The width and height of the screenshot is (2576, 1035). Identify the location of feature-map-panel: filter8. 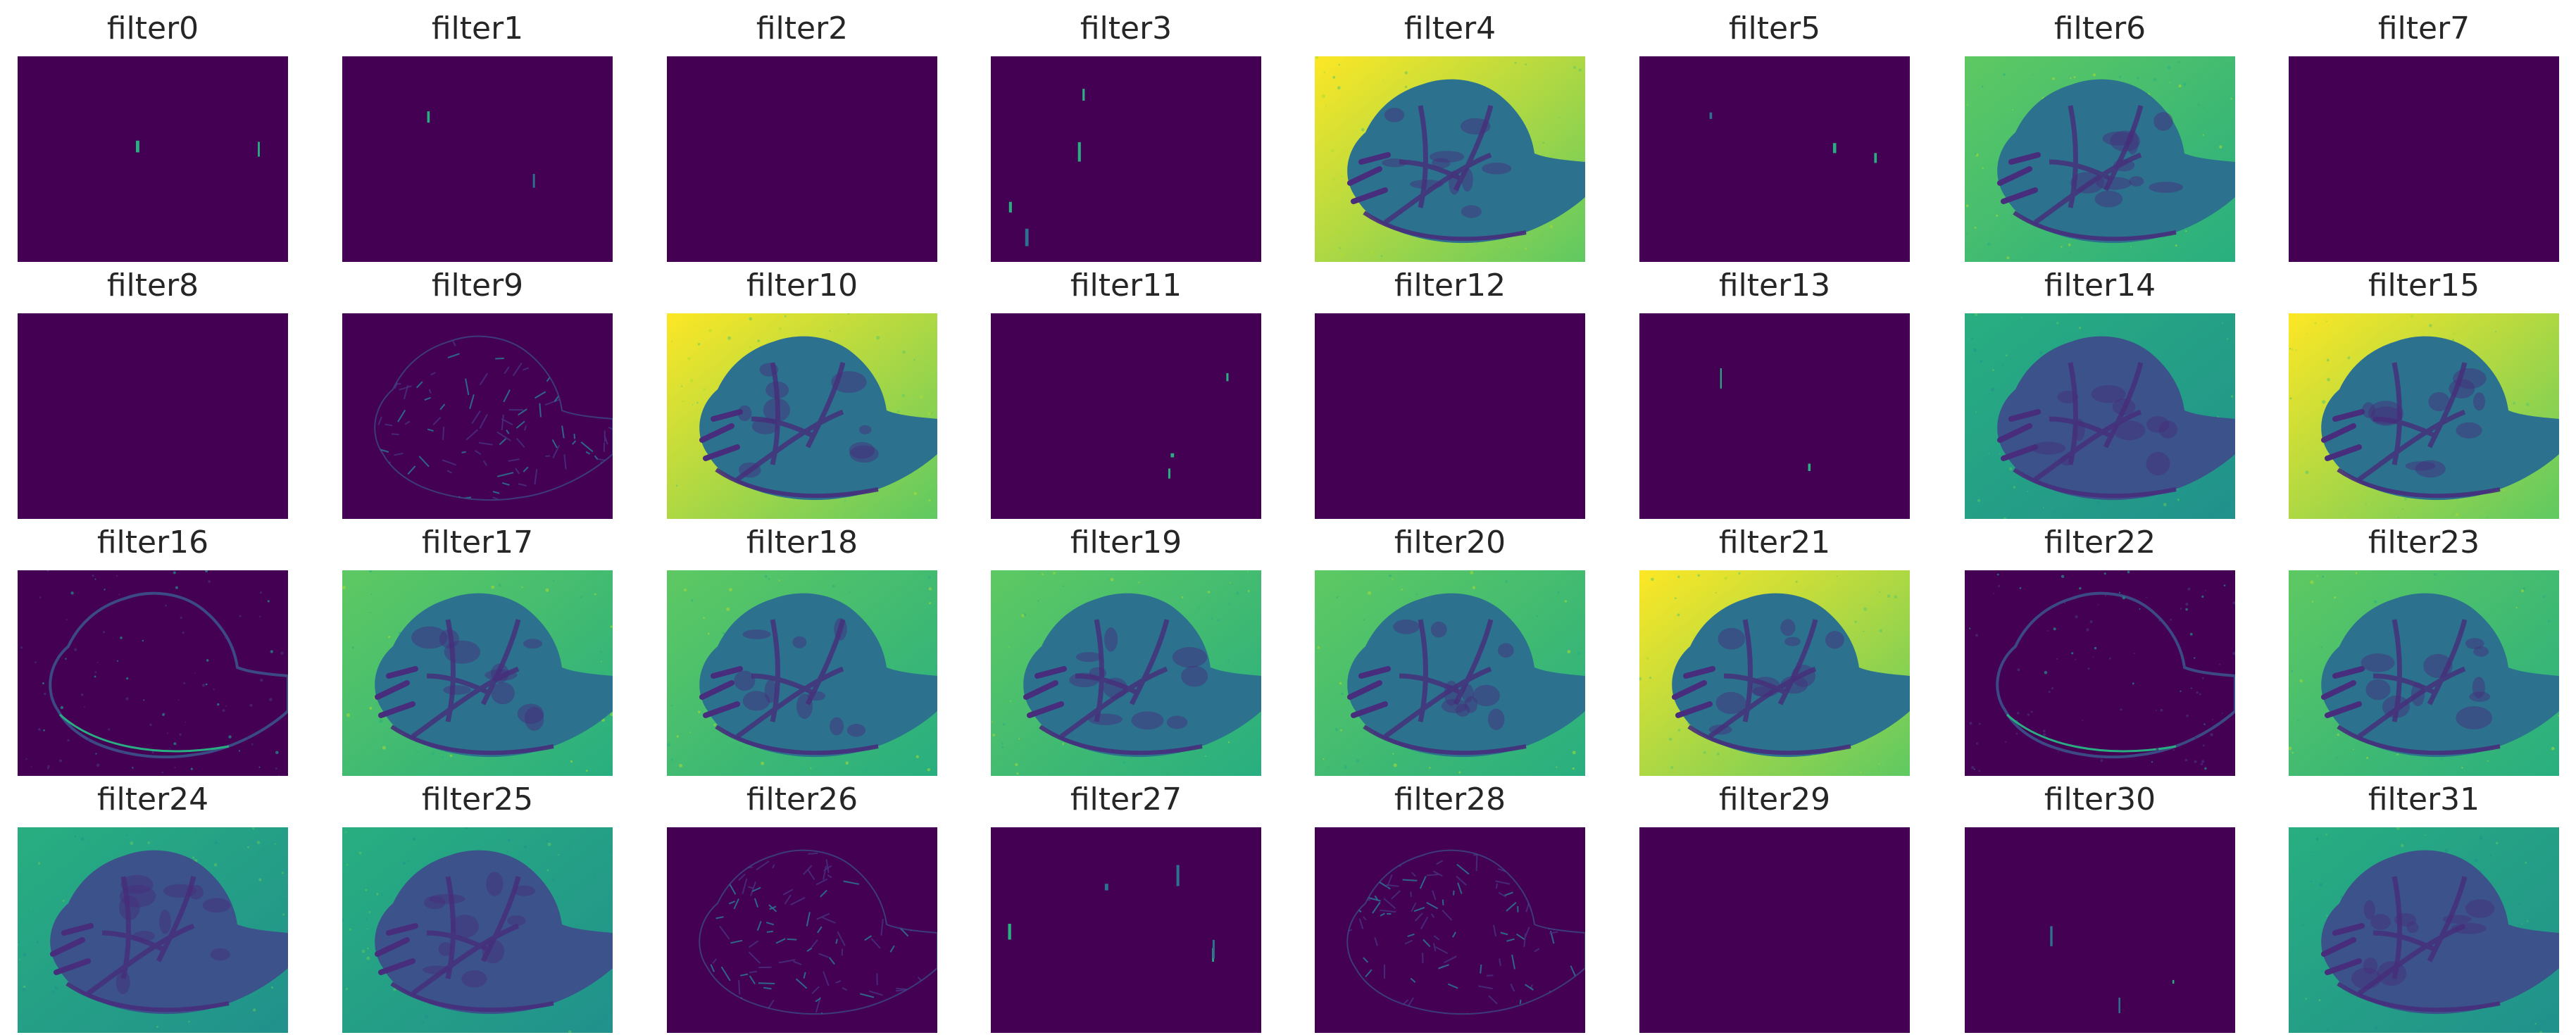
(153, 392).